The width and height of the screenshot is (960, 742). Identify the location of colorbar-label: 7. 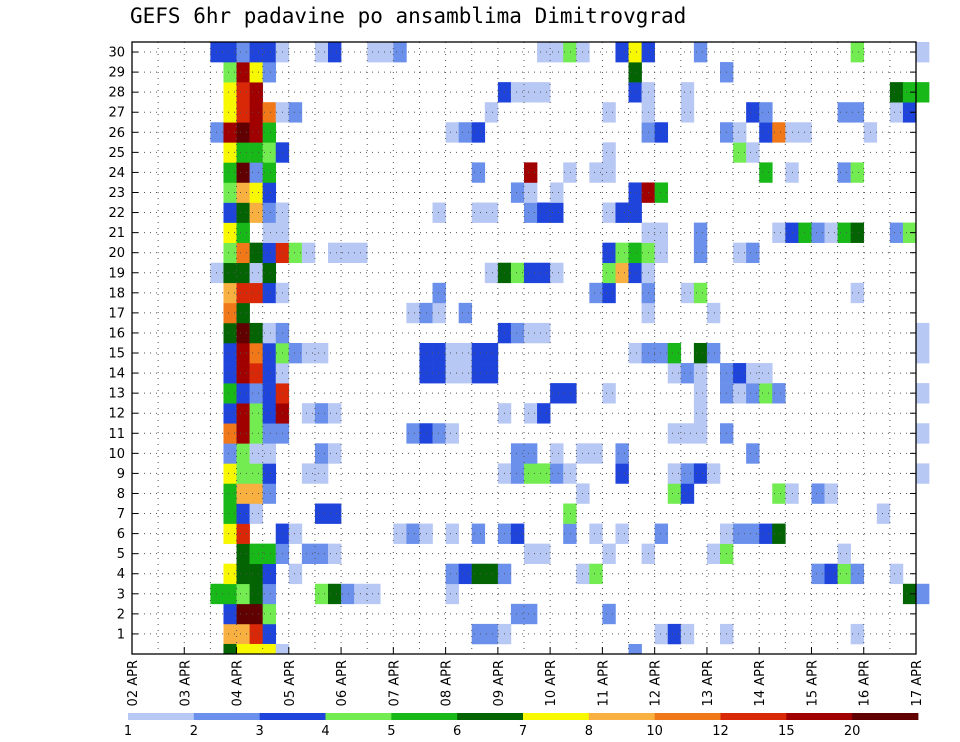
(523, 731).